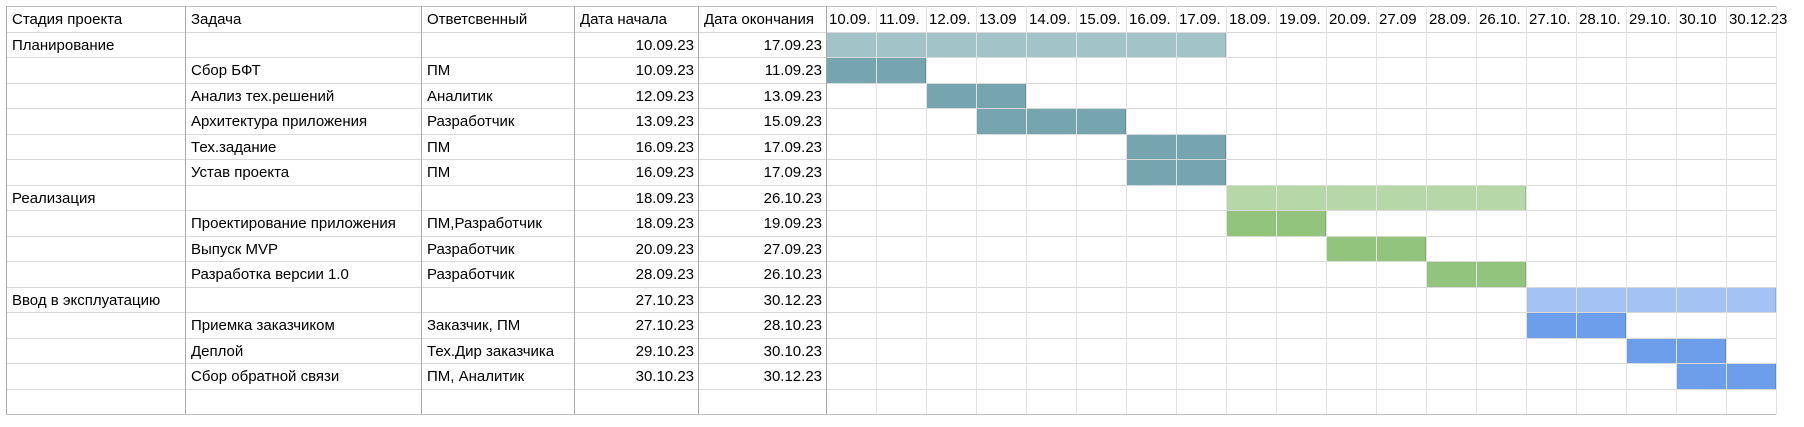 This screenshot has width=1804, height=427. Describe the element at coordinates (664, 121) in the screenshot. I see `start-date-cell: 13.09.23` at that location.